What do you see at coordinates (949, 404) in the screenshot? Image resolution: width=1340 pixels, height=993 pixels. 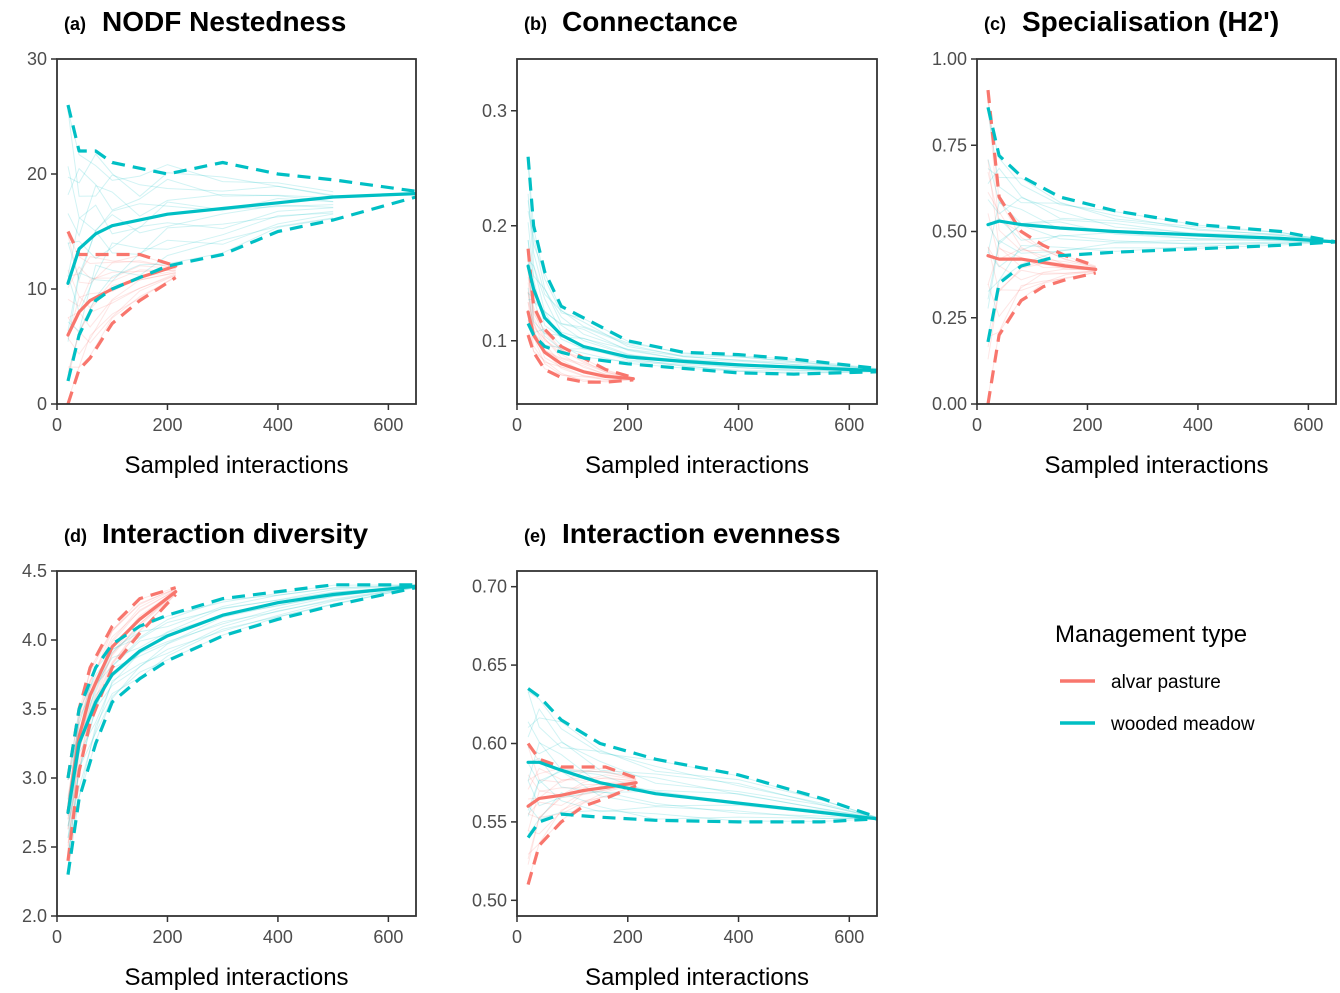 I see `y-tick-label: 0.00` at bounding box center [949, 404].